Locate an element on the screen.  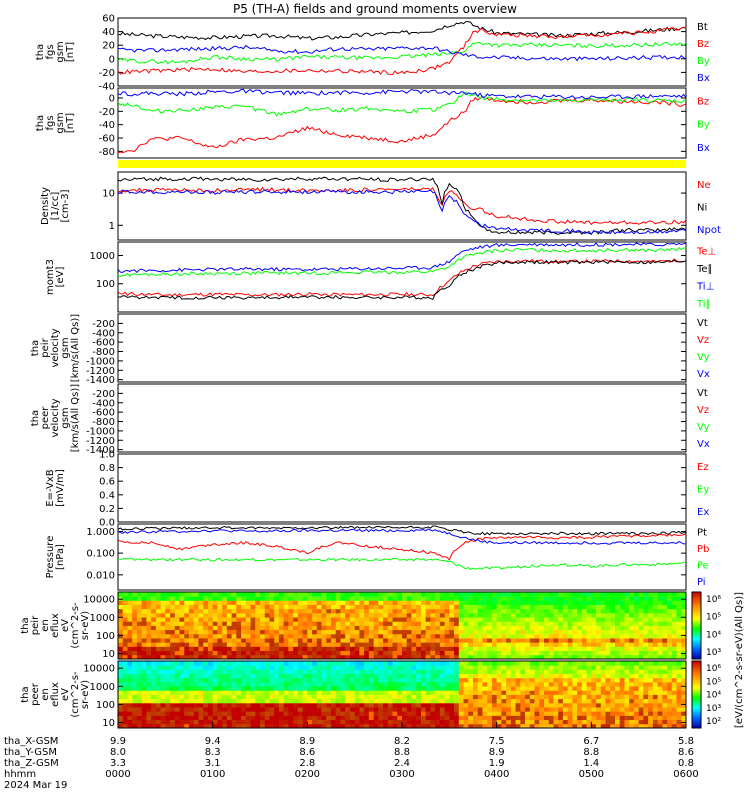
x-tick-label: 8.2 is located at coordinates (402, 741).